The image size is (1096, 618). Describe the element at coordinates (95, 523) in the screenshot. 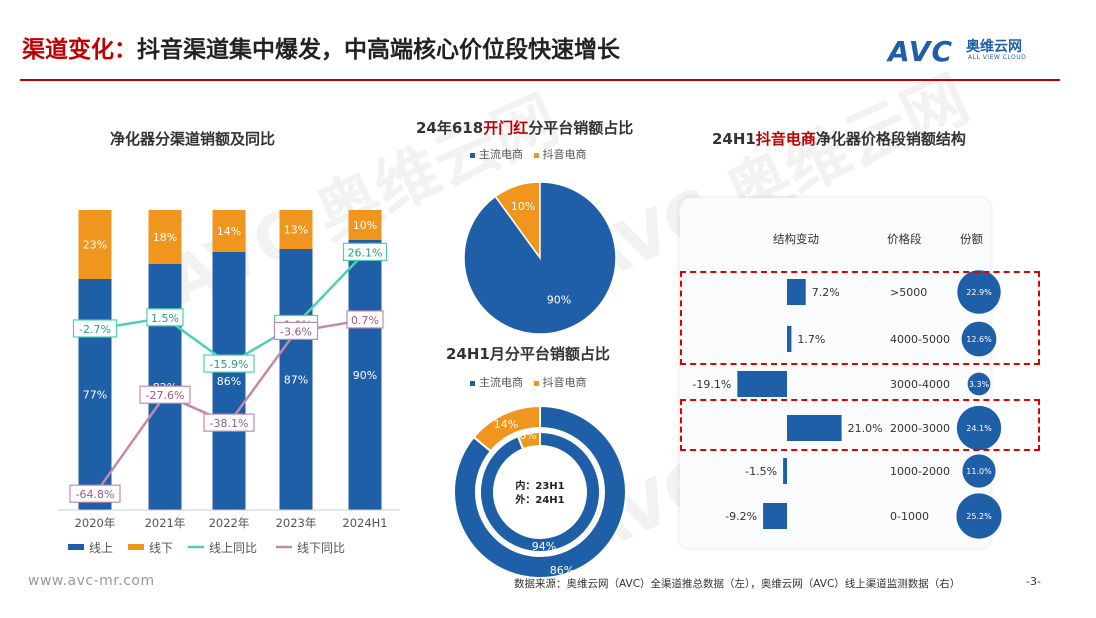

I see `x-tick-label: 2020年` at that location.